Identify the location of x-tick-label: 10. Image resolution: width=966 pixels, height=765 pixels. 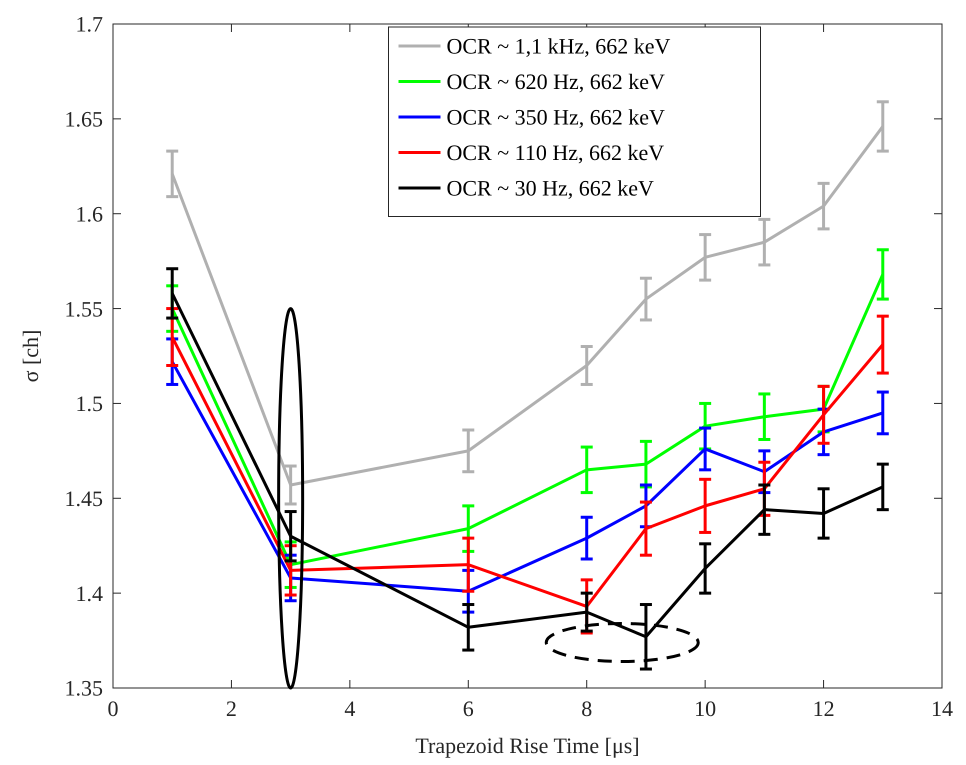
(705, 708).